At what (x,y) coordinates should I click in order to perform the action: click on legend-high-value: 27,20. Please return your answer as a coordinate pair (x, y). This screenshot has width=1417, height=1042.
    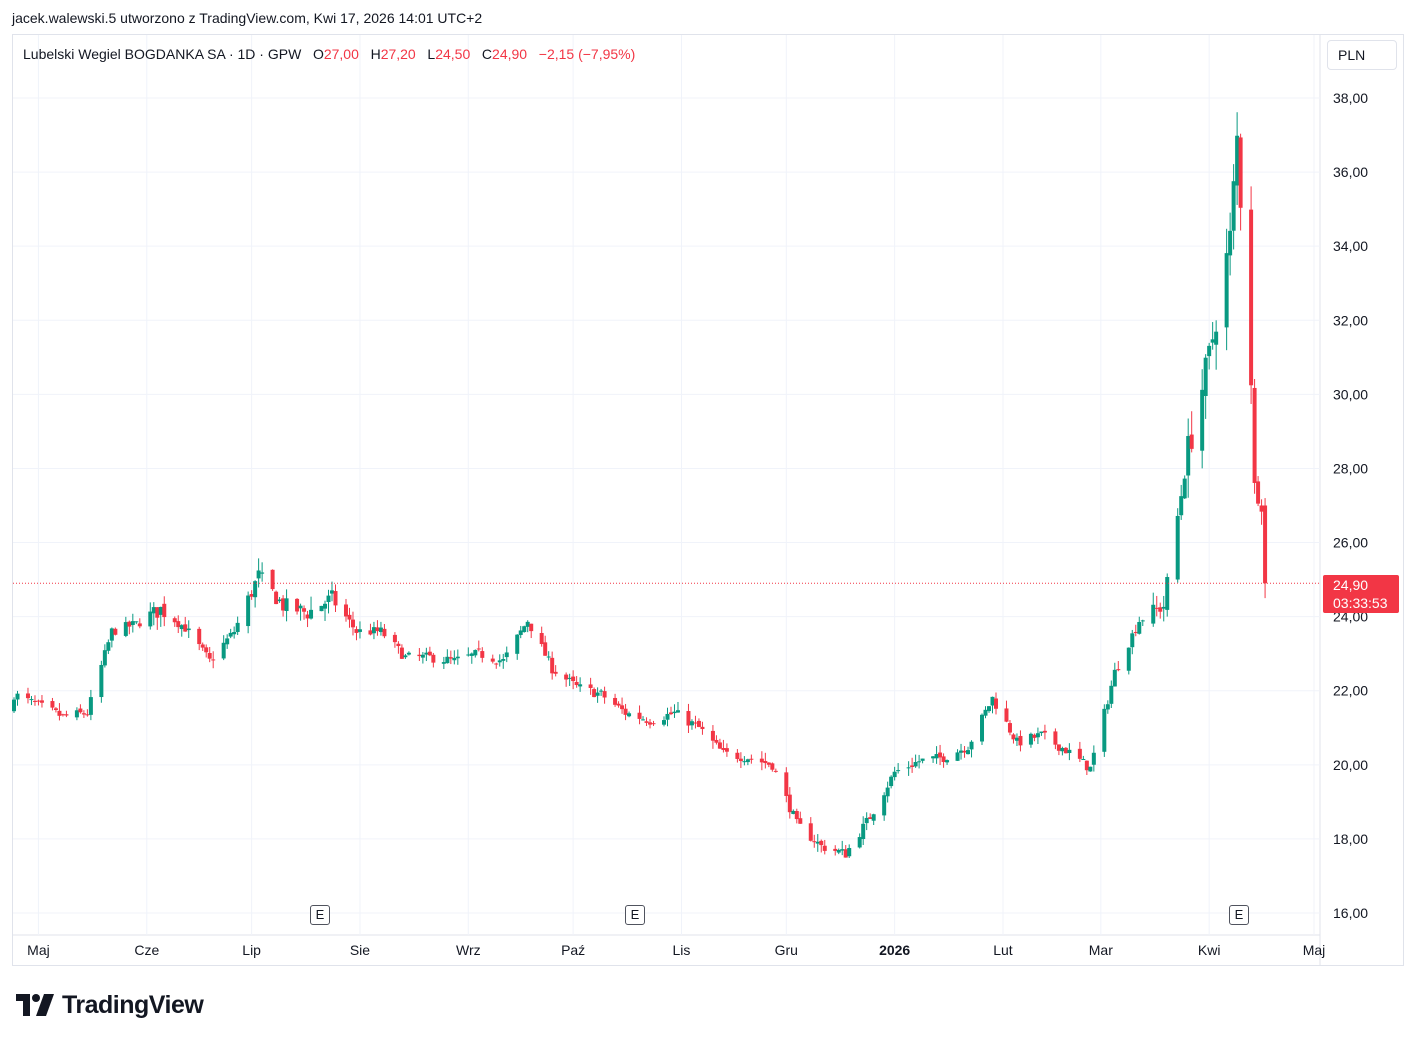
    Looking at the image, I should click on (398, 54).